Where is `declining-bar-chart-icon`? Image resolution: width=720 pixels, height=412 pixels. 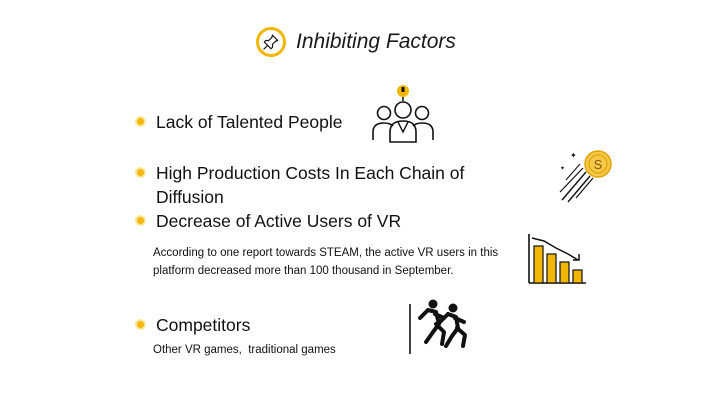
declining-bar-chart-icon is located at coordinates (557, 259).